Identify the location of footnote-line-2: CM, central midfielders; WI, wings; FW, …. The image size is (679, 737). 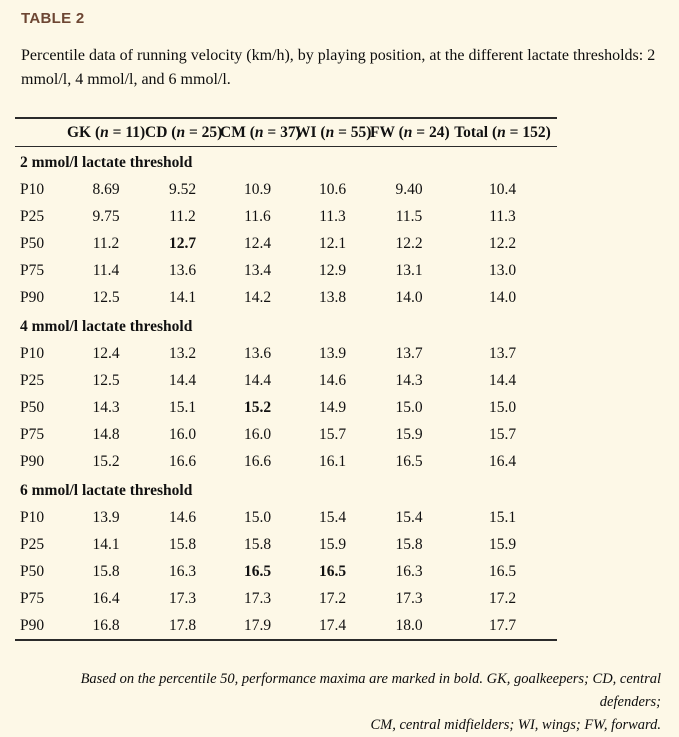
(515, 725).